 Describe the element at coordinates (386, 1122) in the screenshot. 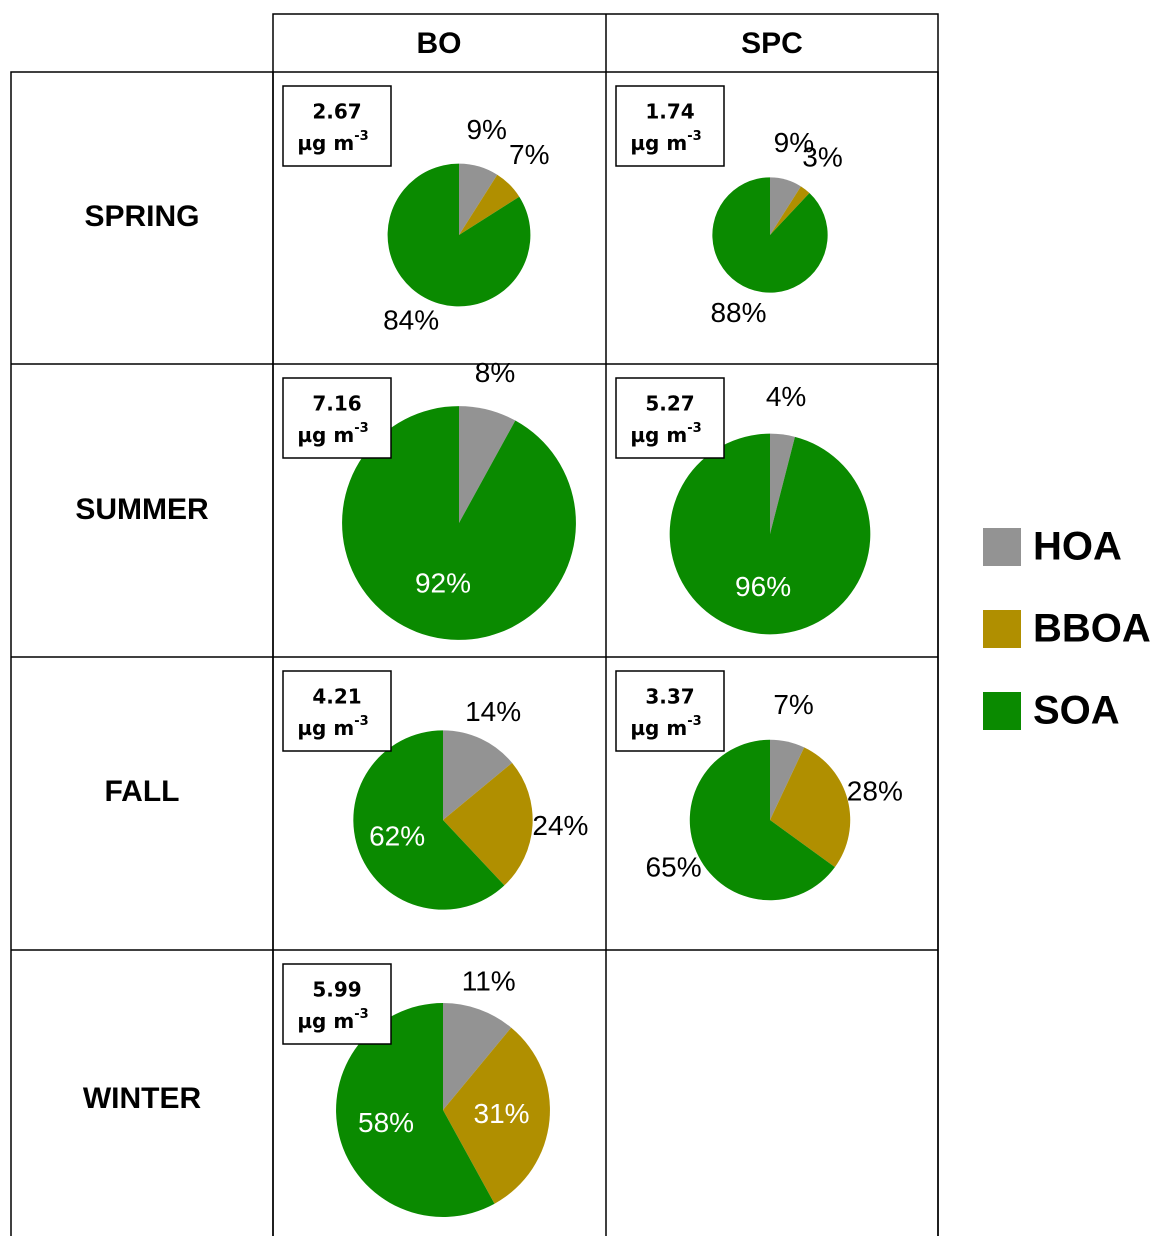

I see `pie-label: 58%` at that location.